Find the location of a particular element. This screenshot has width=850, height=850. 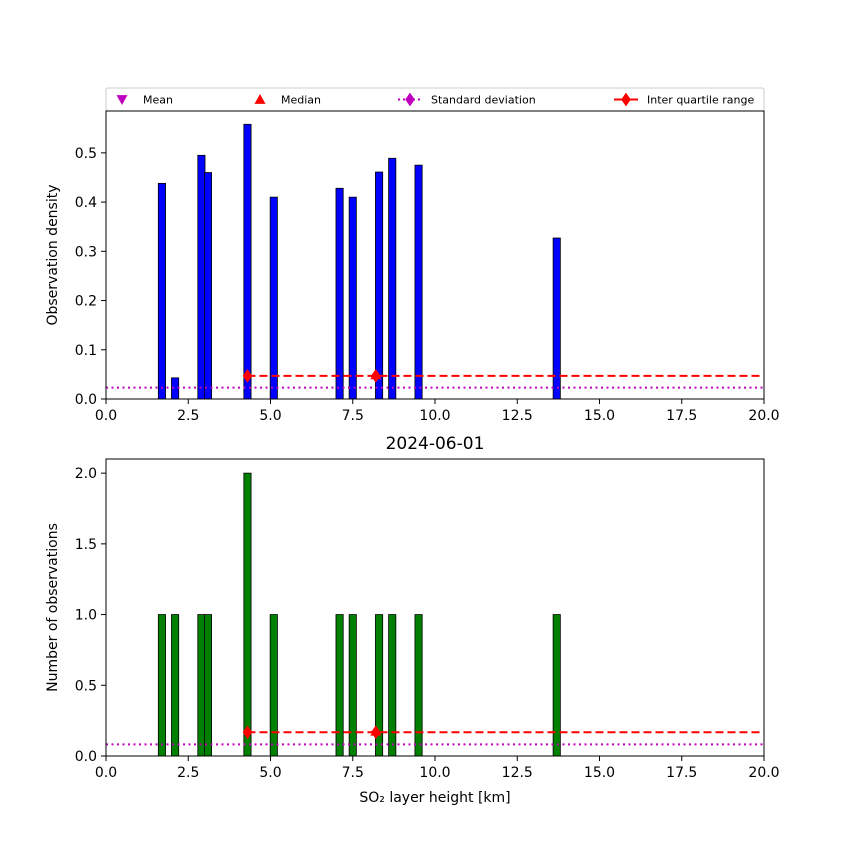

legend-entry: Standard deviation is located at coordinates (467, 99).